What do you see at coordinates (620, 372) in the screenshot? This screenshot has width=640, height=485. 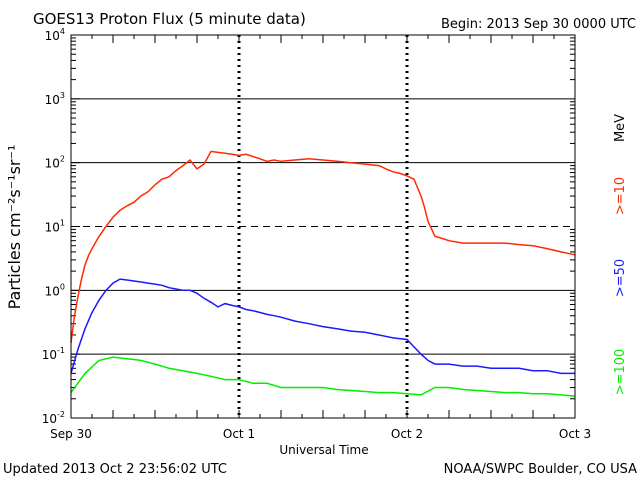 I see `legend-entry: >=100` at bounding box center [620, 372].